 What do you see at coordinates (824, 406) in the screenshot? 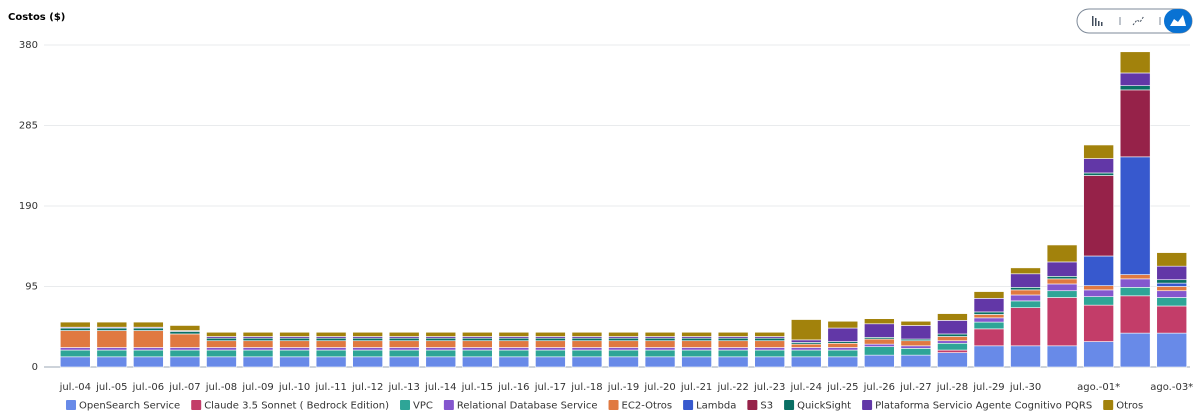
I see `legend-label: QuickSight` at bounding box center [824, 406].